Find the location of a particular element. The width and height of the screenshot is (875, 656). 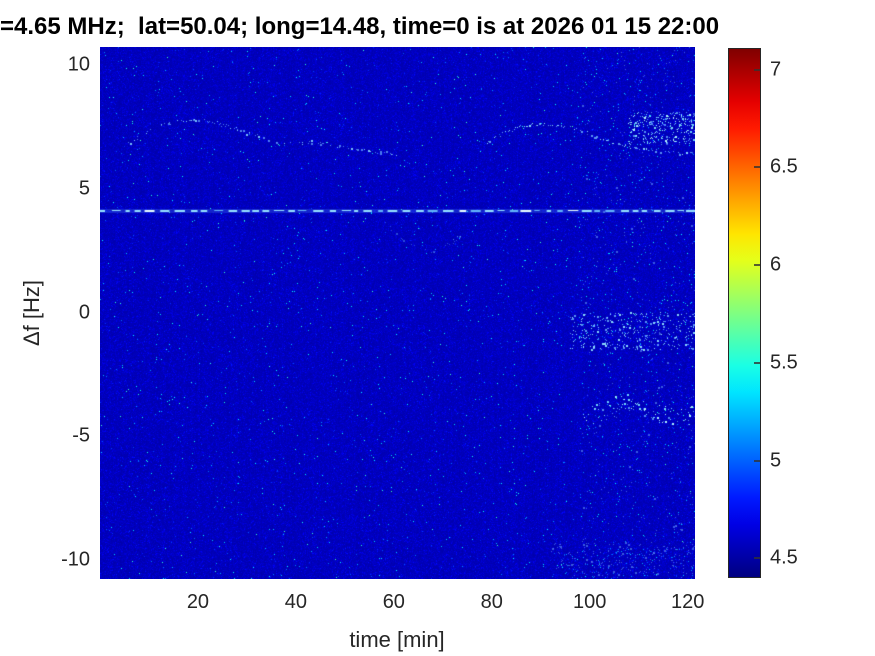

colorbar-tick-label: 5.5 is located at coordinates (784, 362).